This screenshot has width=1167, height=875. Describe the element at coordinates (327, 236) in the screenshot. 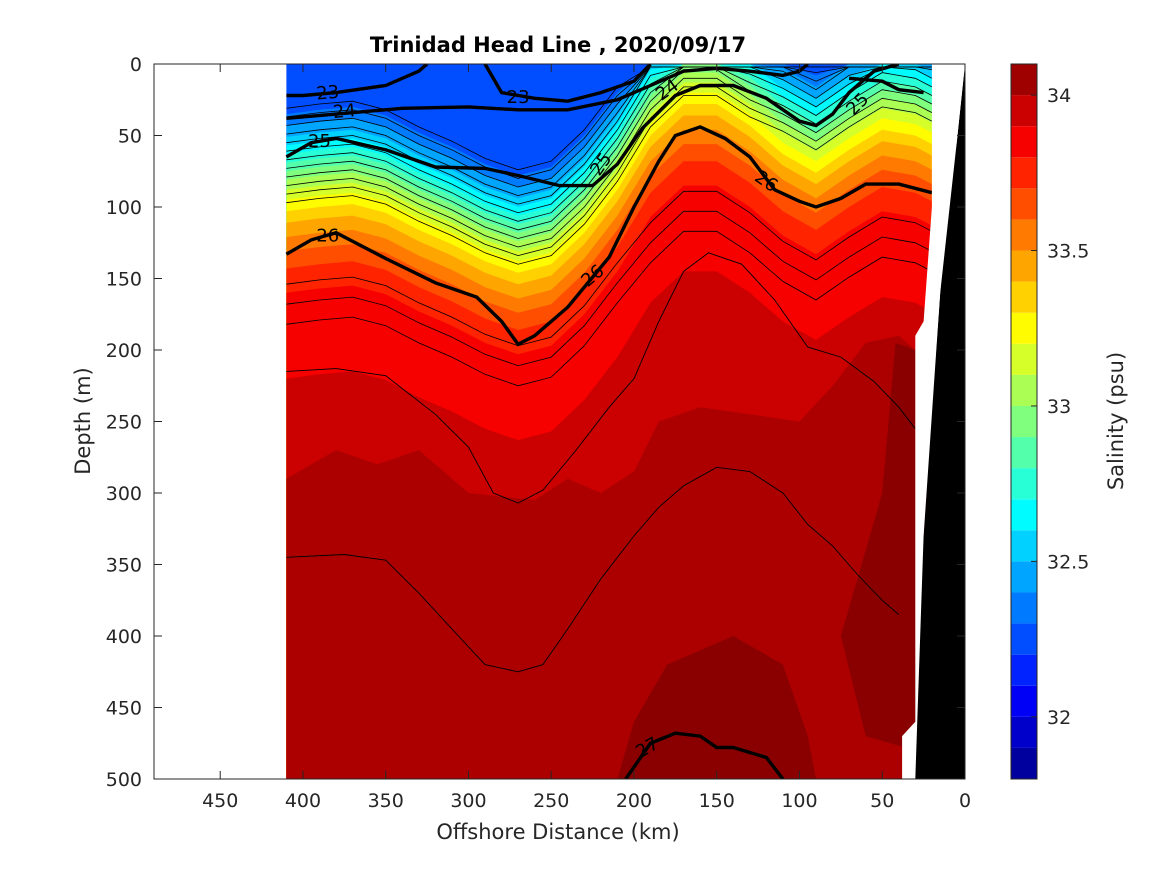

I see `contour-label: 26` at that location.